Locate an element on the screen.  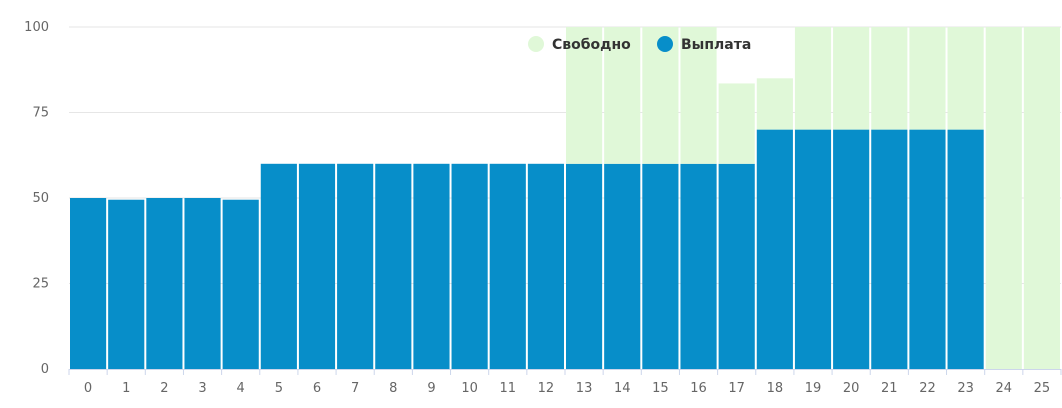
x-tick-label: 11 is located at coordinates (507, 388).